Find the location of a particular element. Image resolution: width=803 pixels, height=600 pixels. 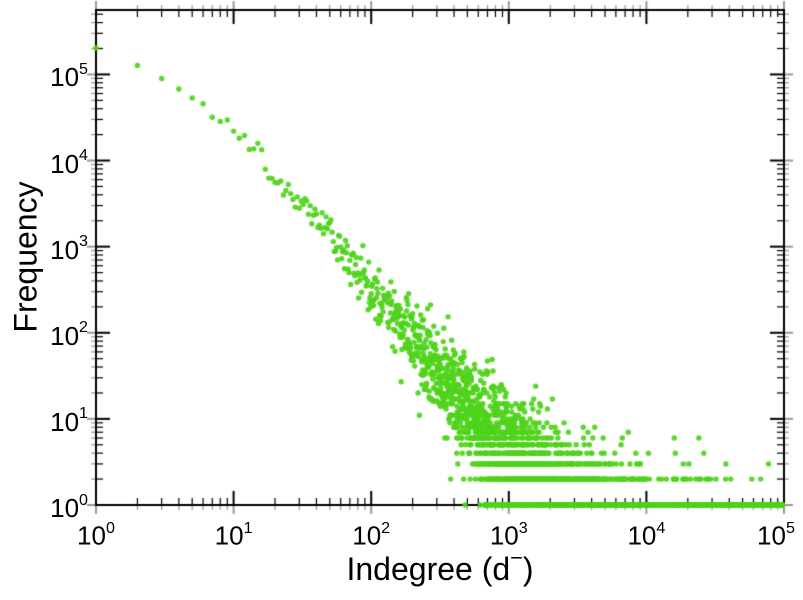

x-tick-label: 10² is located at coordinates (371, 534).